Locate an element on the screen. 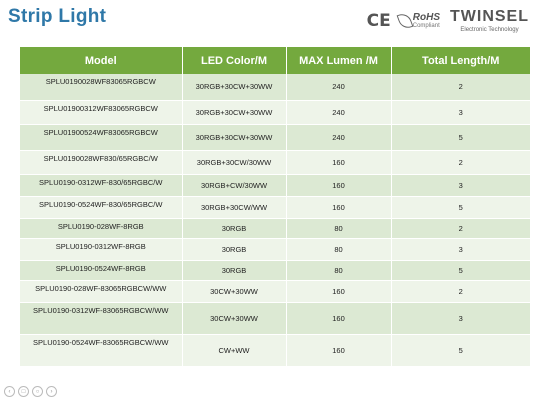 The width and height of the screenshot is (535, 400). header-led-color: LED Color/M is located at coordinates (234, 60).